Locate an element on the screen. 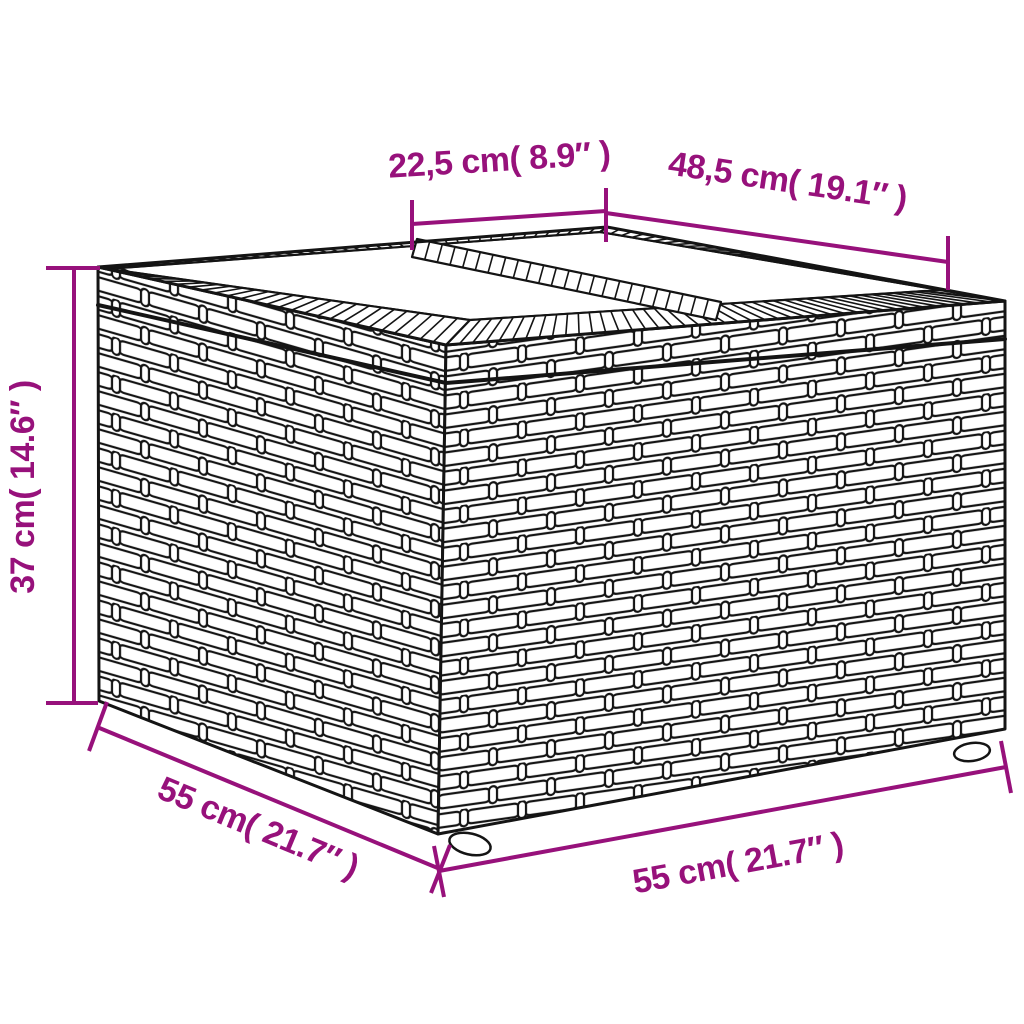  rim-band-front-right is located at coordinates (725, 318).